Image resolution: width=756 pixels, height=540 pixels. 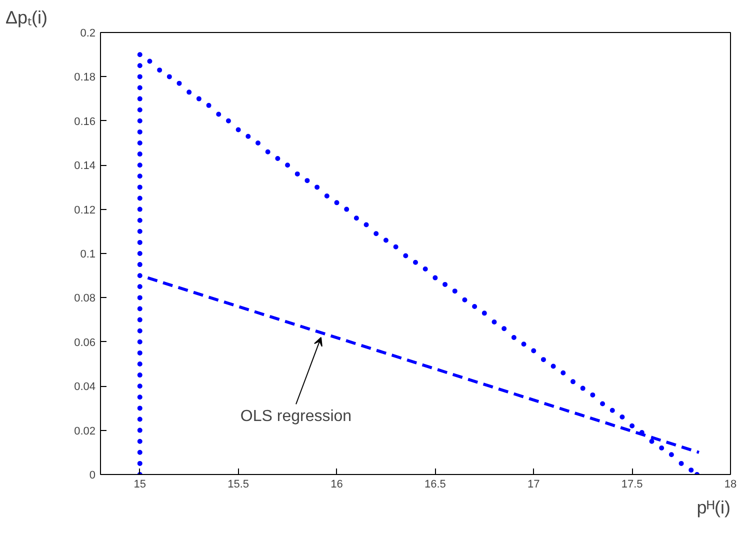 I want to click on x-tick-label: 16, so click(x=336, y=484).